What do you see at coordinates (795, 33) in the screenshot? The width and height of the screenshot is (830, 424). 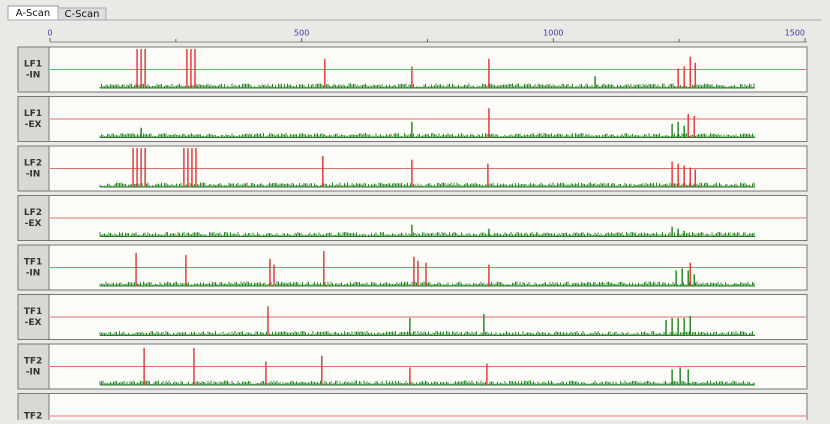 I see `x-tick-label: 1500` at bounding box center [795, 33].